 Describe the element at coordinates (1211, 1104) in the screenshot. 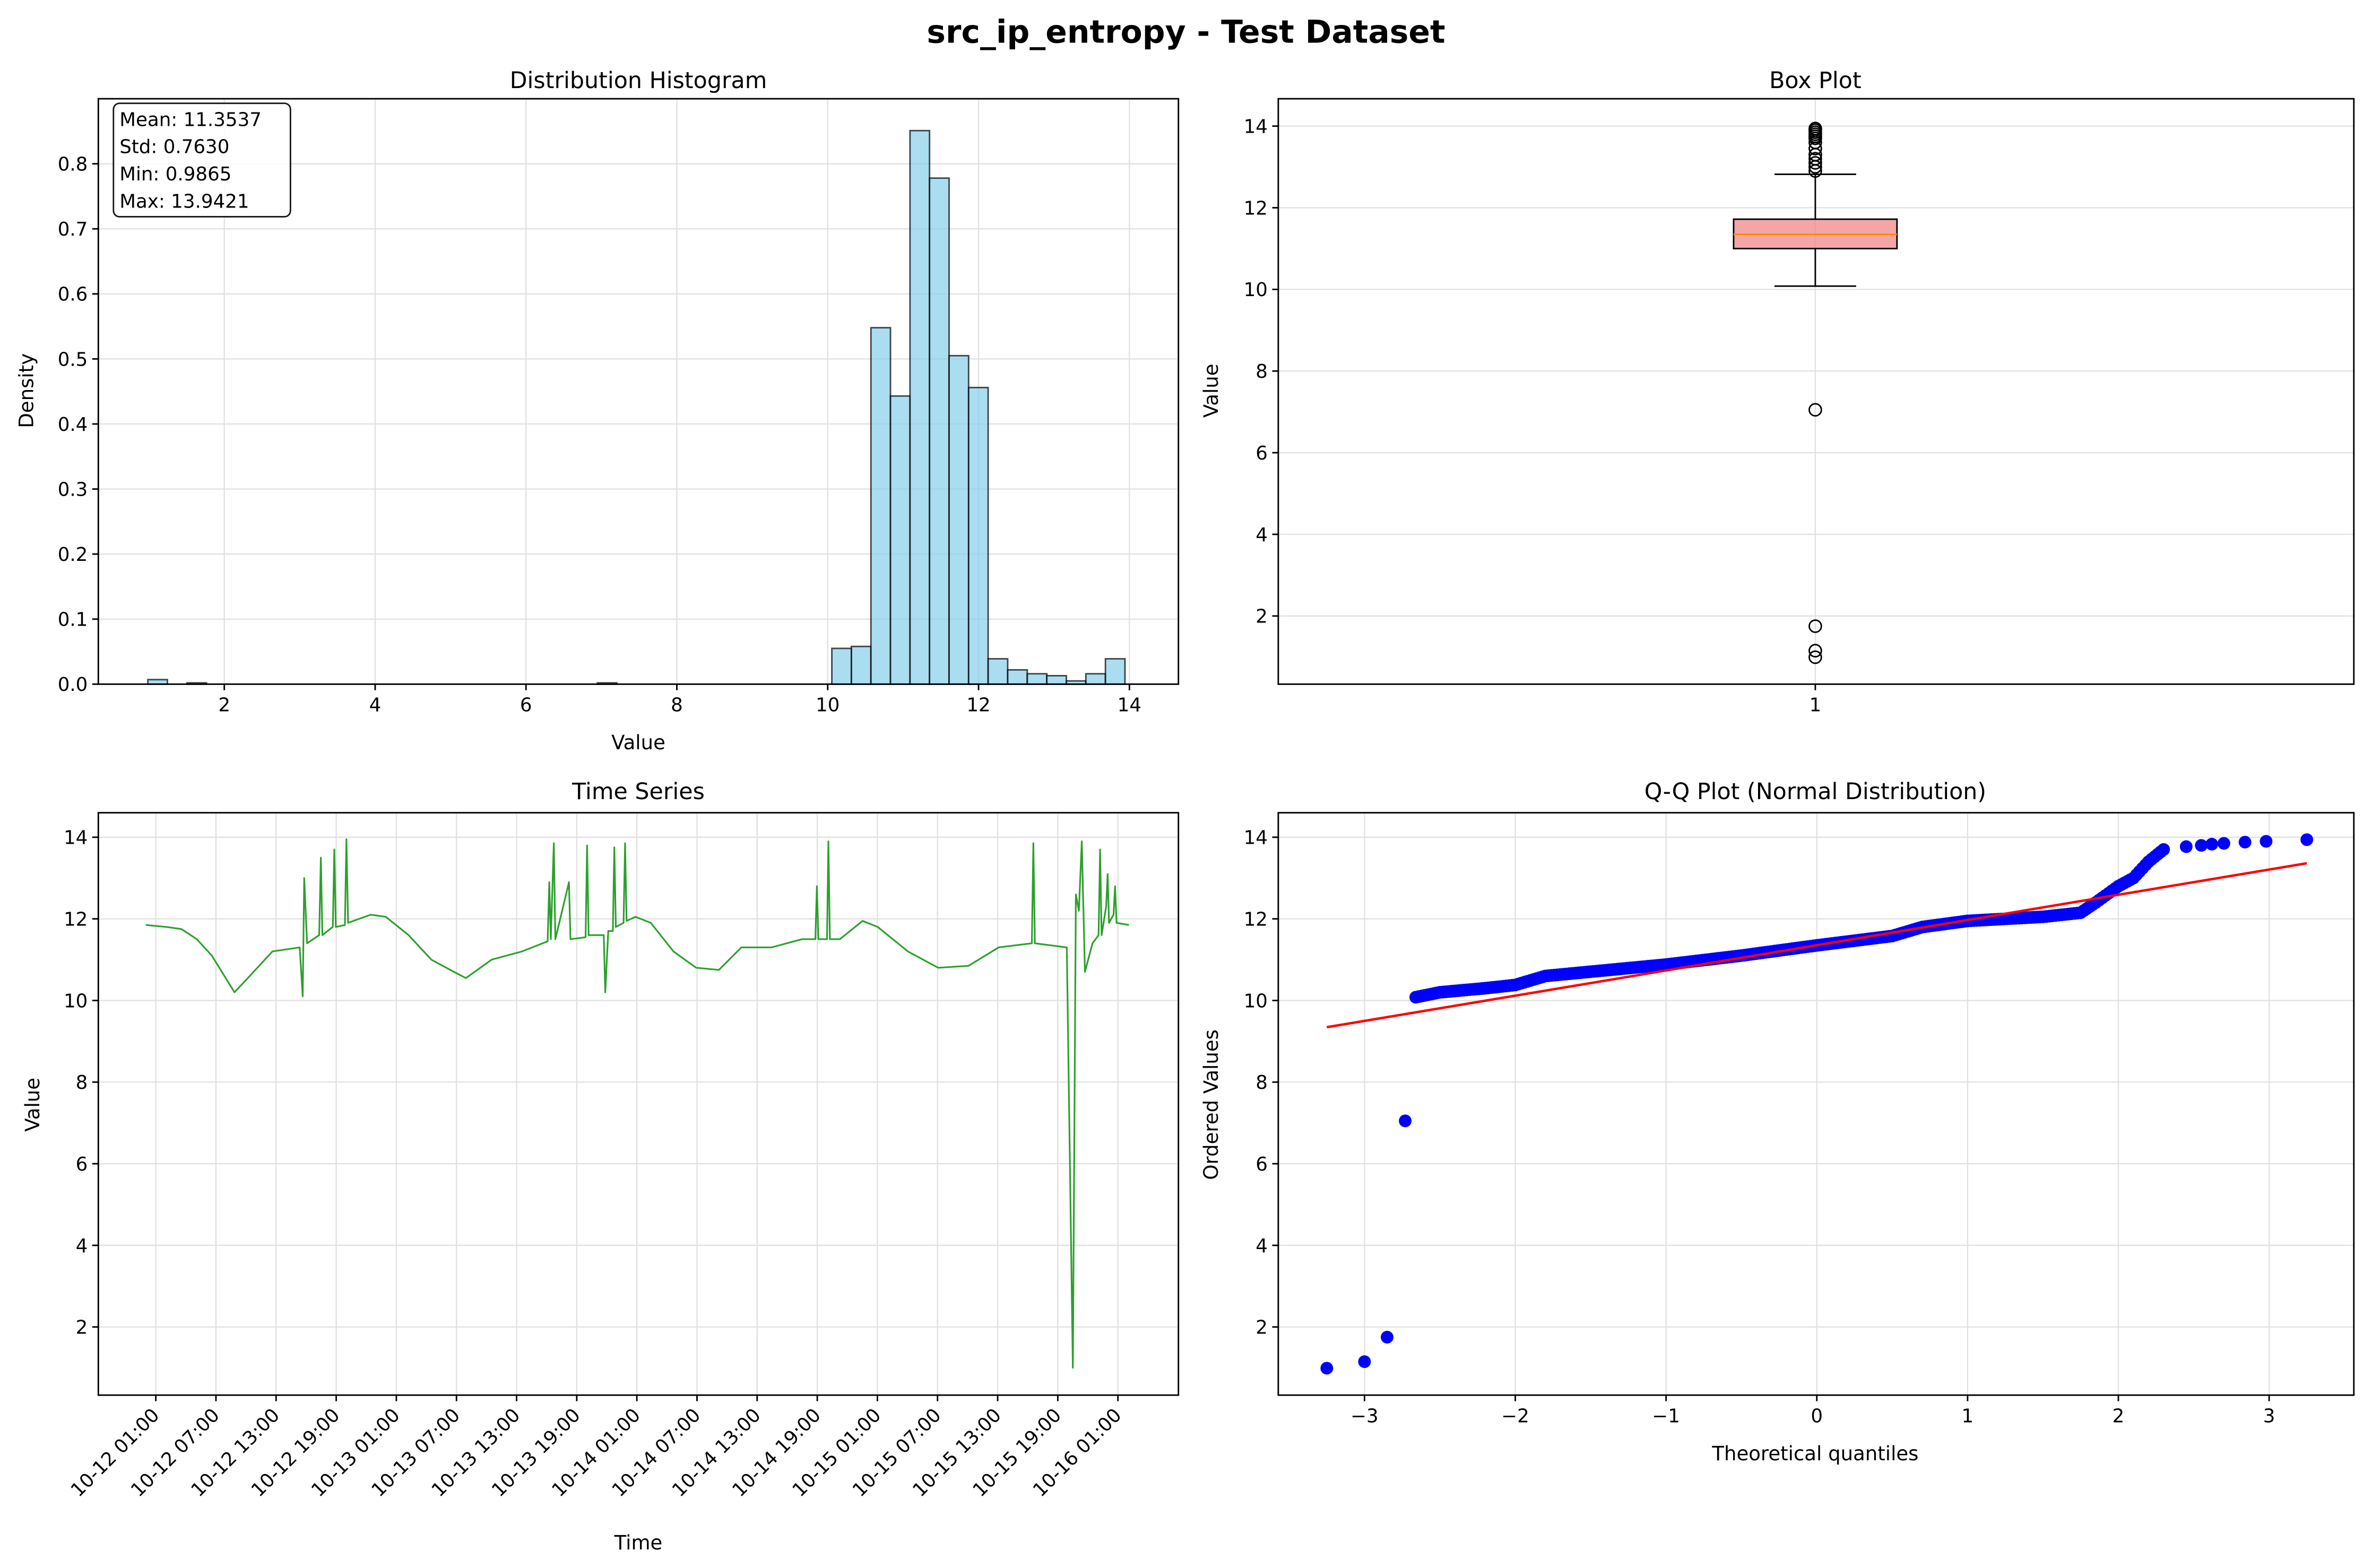

I see `qq-ylabel: Ordered Values` at that location.